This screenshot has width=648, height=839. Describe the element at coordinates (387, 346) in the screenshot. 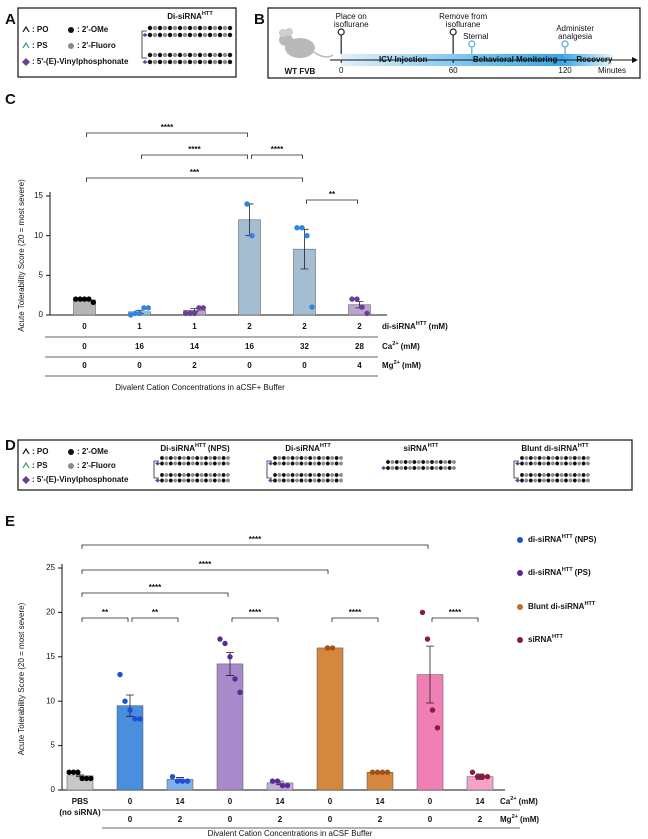

I see `text-run: Ca` at that location.